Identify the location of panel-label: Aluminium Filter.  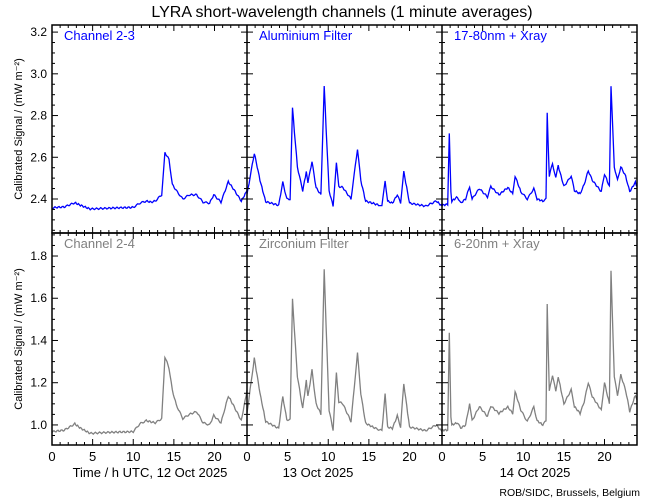
(306, 35).